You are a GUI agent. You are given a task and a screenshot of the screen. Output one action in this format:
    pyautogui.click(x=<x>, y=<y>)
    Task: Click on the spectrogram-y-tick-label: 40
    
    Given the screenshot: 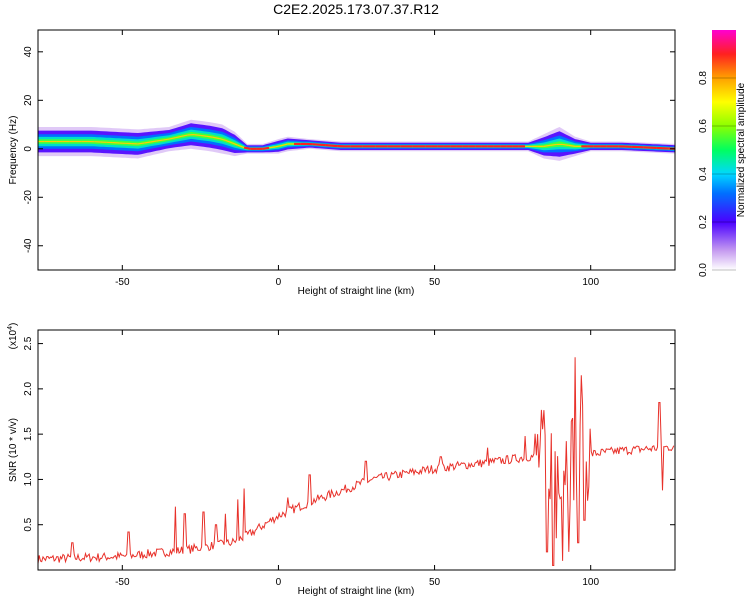 What is the action you would take?
    pyautogui.click(x=28, y=52)
    